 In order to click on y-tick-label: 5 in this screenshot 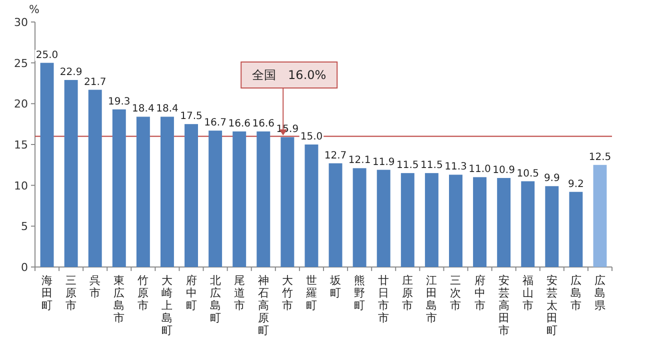, I will do `click(24, 227)`.